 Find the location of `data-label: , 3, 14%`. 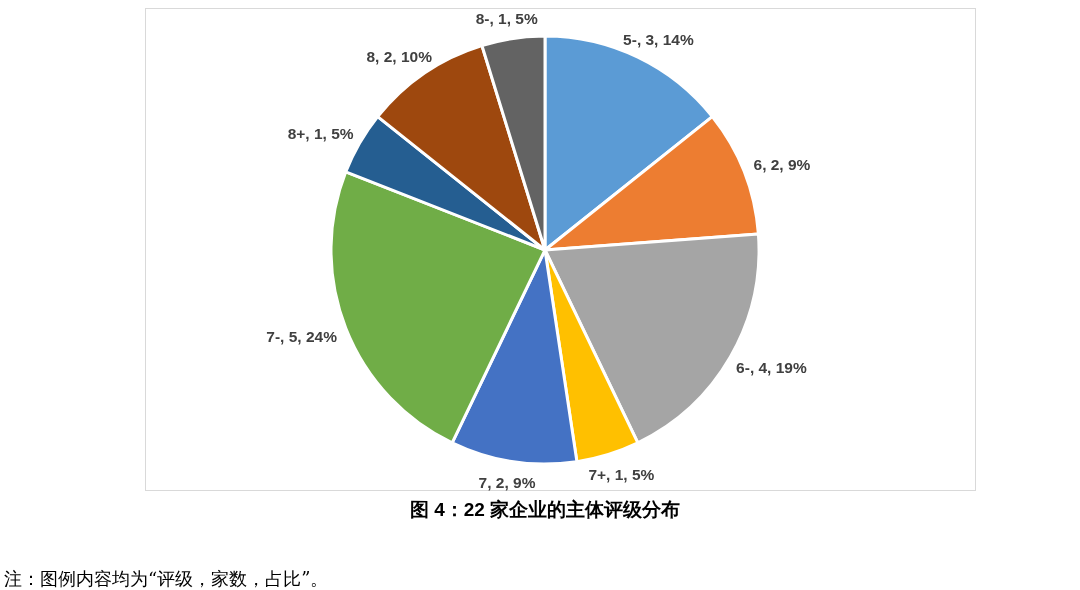

data-label: , 3, 14% is located at coordinates (665, 39).